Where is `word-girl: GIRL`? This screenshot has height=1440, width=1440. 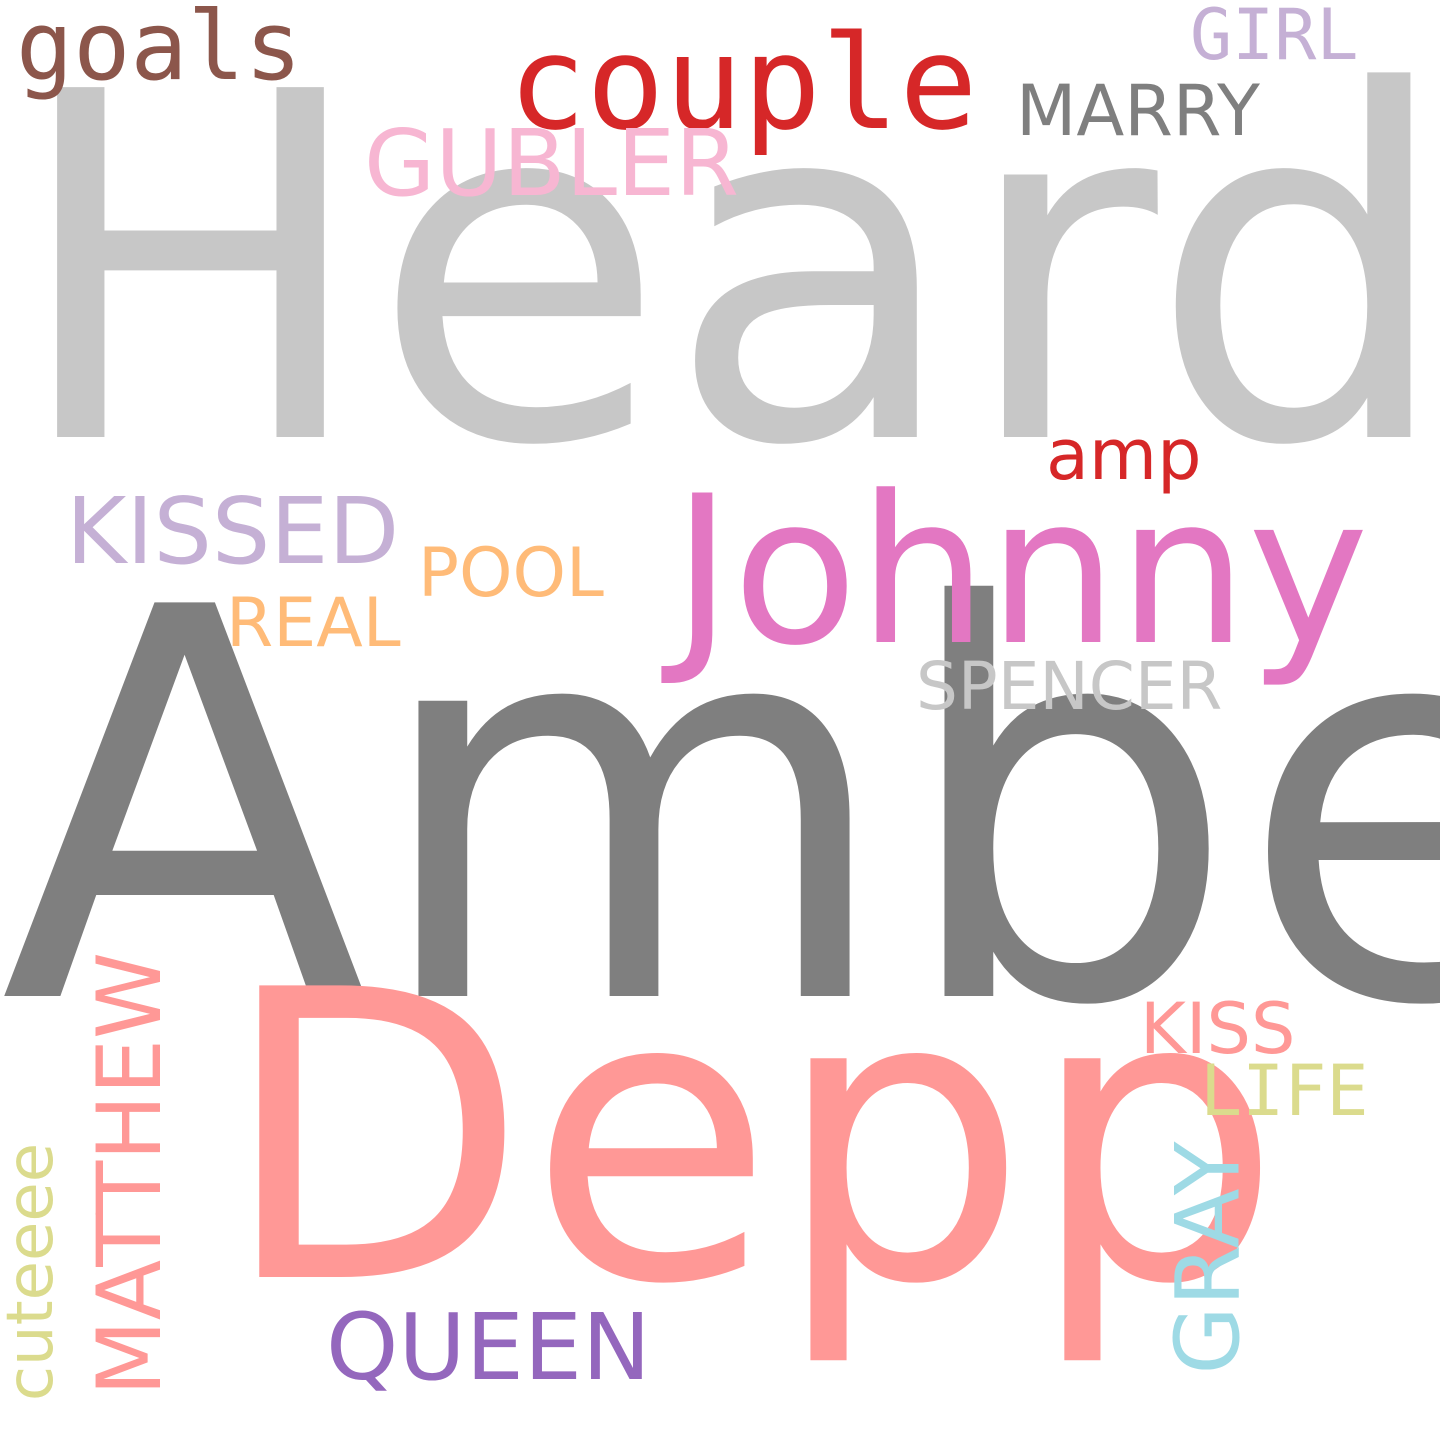 word-girl: GIRL is located at coordinates (1274, 38).